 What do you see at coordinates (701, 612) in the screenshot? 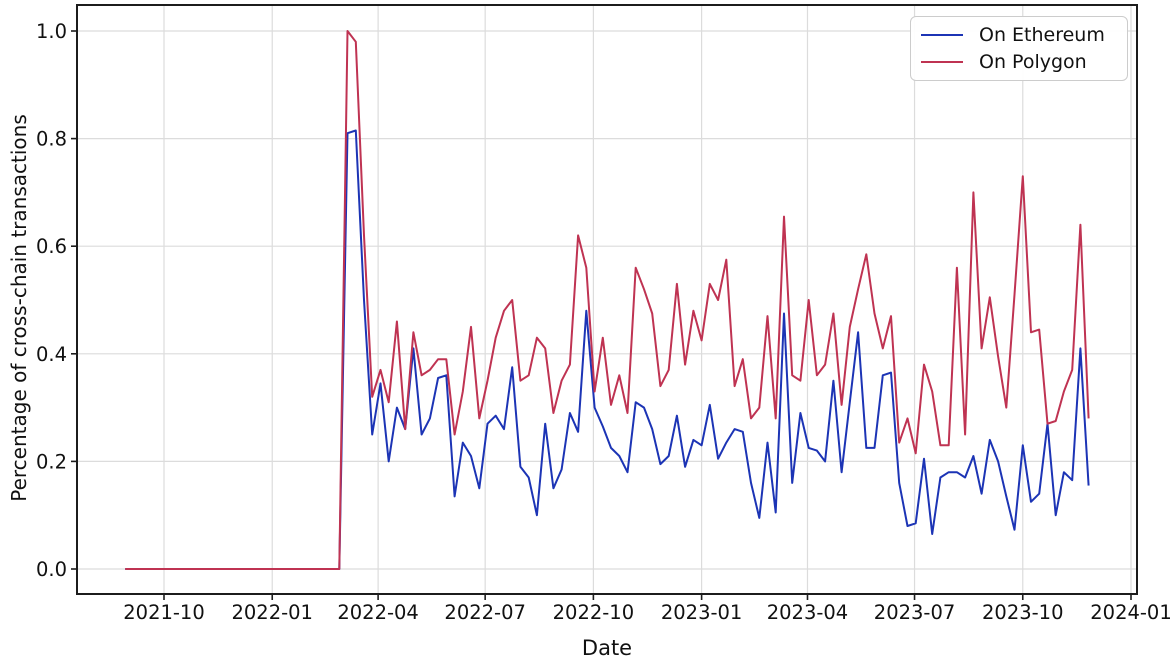
I see `x-tick-label: 2023-01` at bounding box center [701, 612].